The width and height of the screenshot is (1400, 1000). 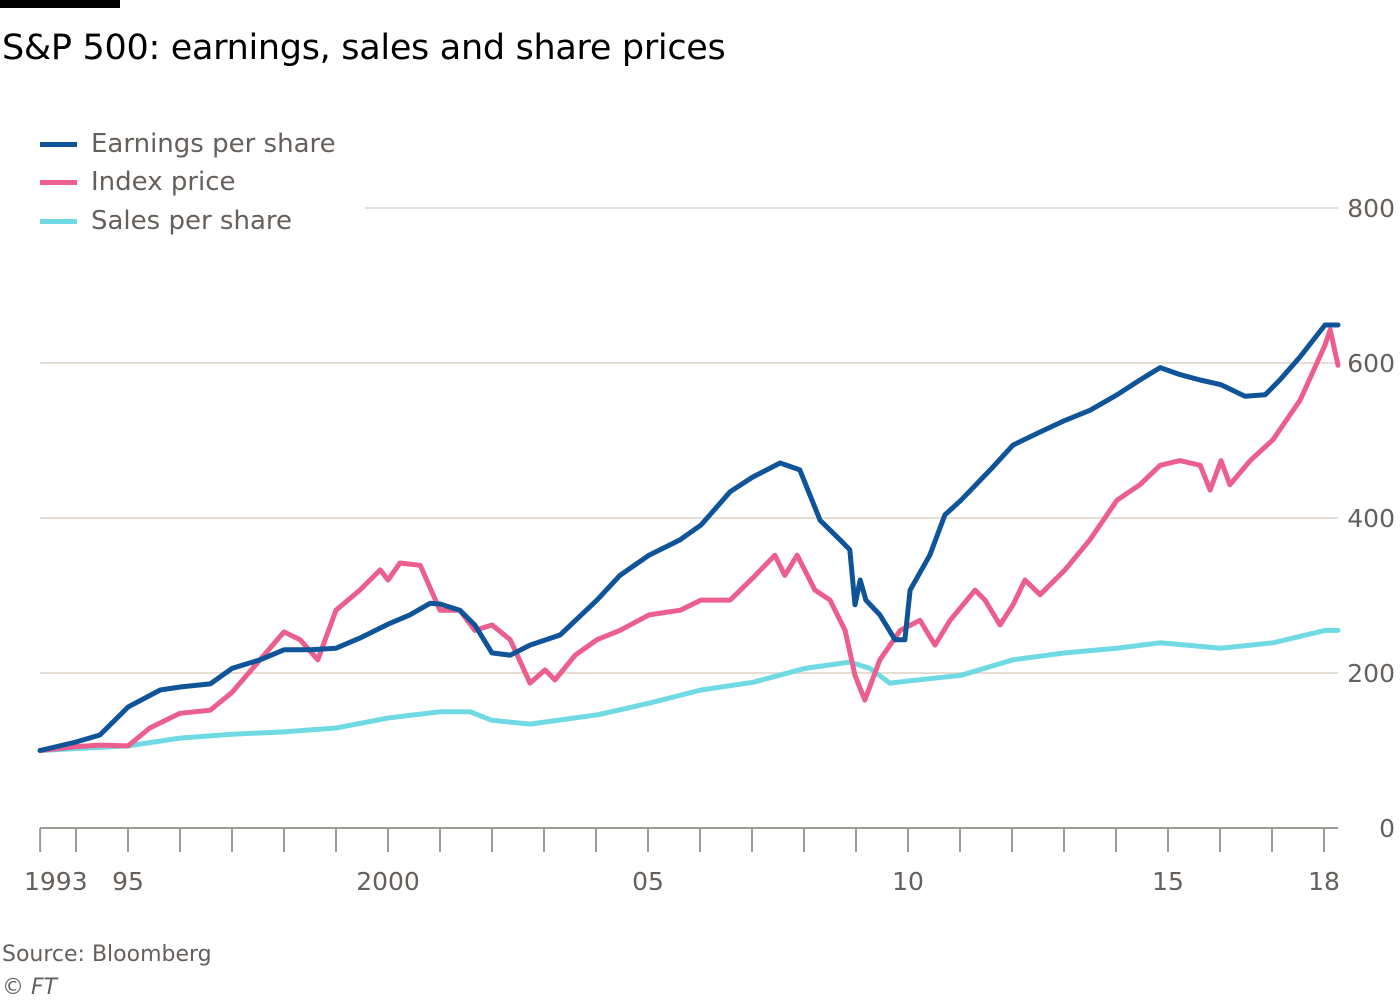 I want to click on legend-swatch-earnings, so click(x=58, y=144).